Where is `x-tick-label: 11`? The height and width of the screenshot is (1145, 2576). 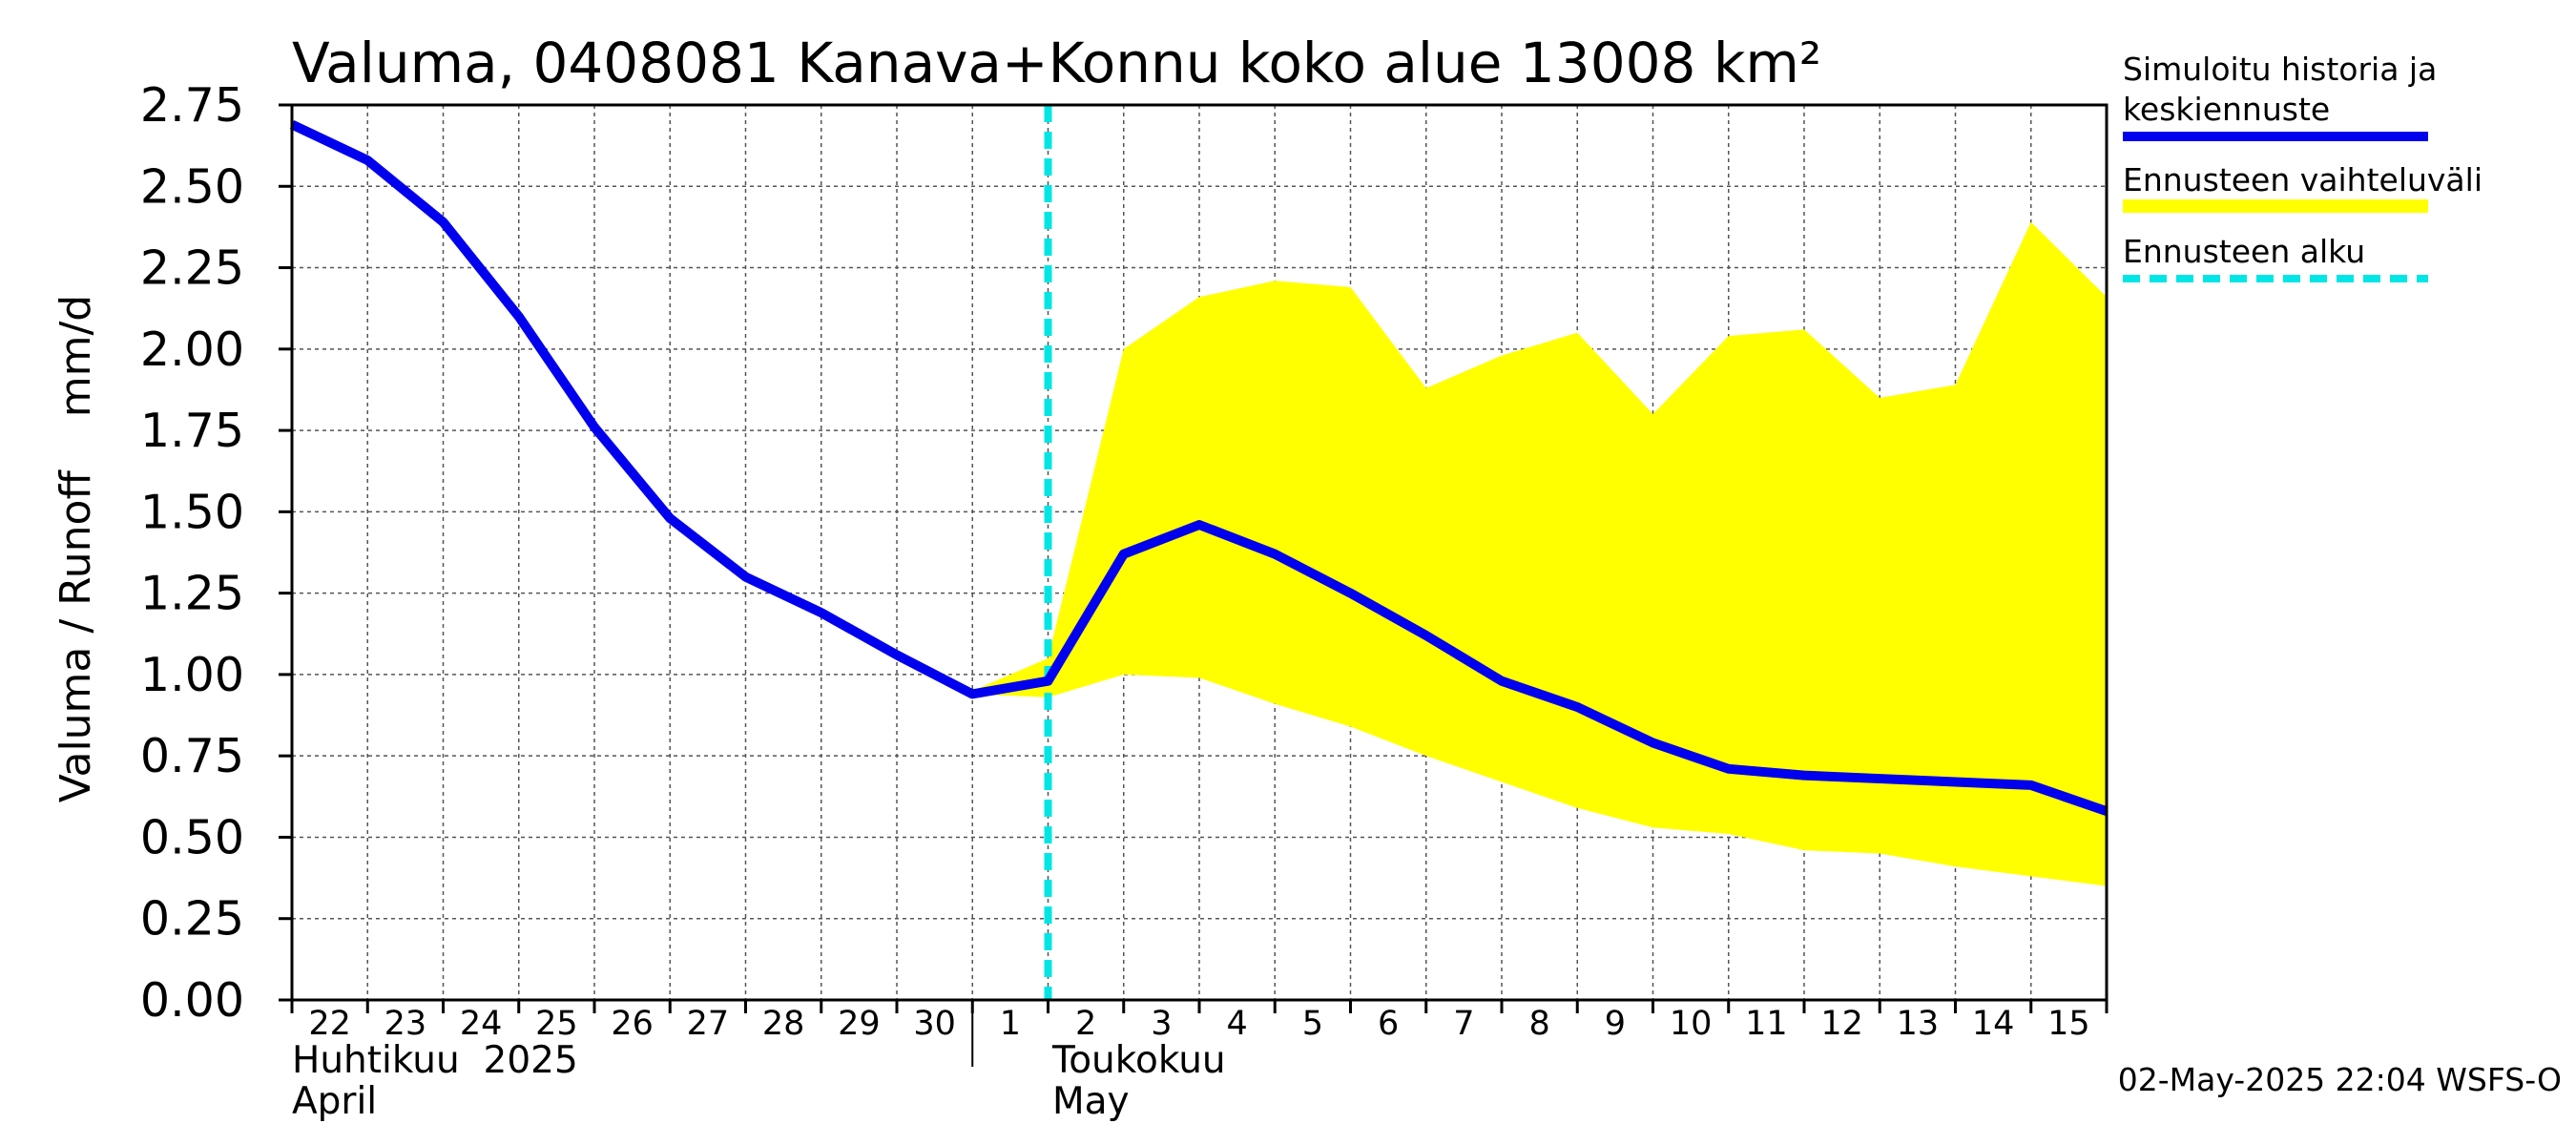 x-tick-label: 11 is located at coordinates (1766, 1024).